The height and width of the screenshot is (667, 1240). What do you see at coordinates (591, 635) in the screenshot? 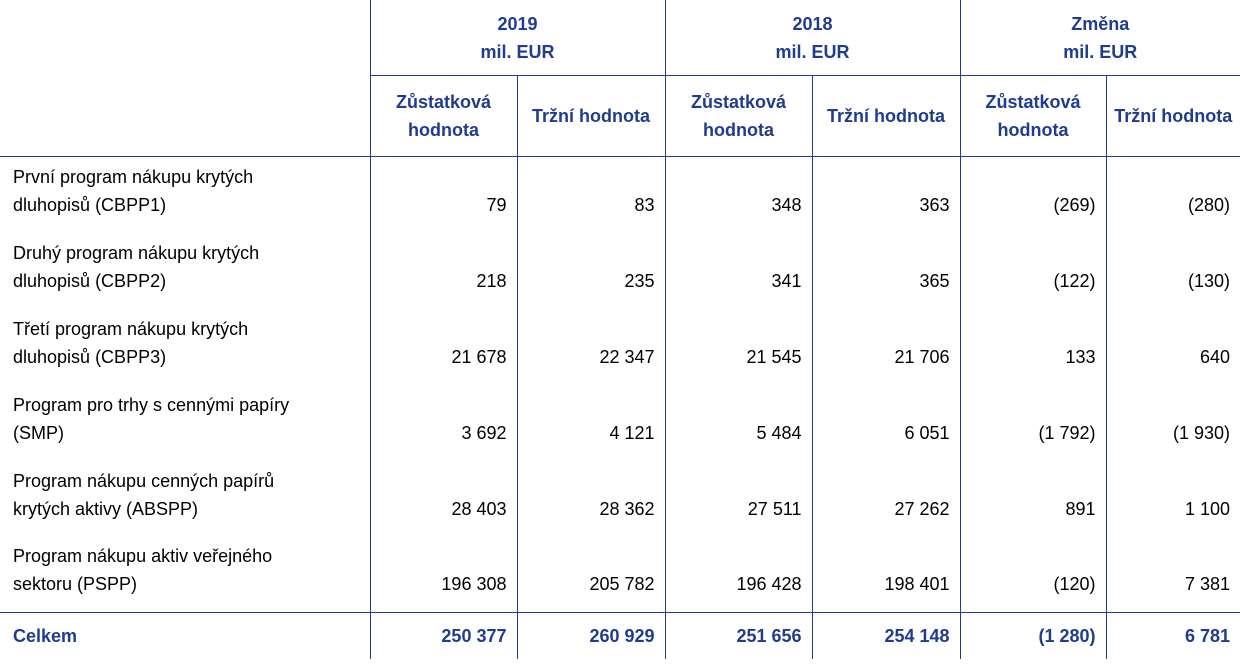
I see `total-value: 260 929` at bounding box center [591, 635].